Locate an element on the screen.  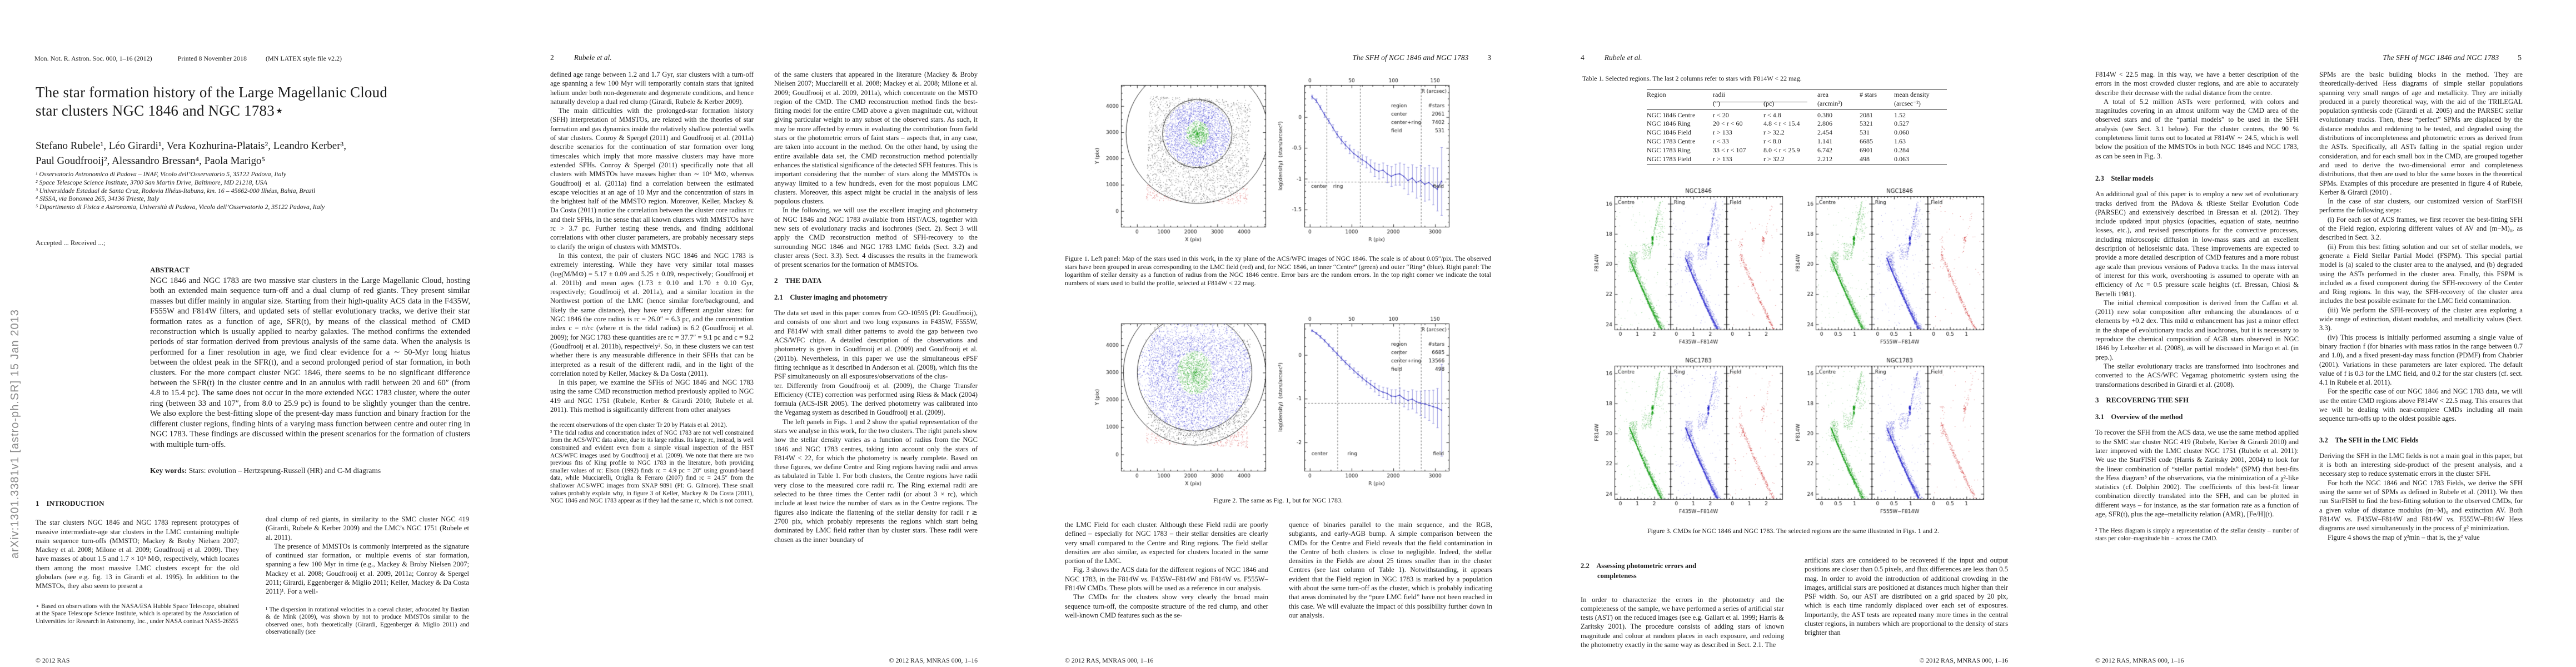
table-cell: NGC 1783 Centre is located at coordinates (1671, 141).